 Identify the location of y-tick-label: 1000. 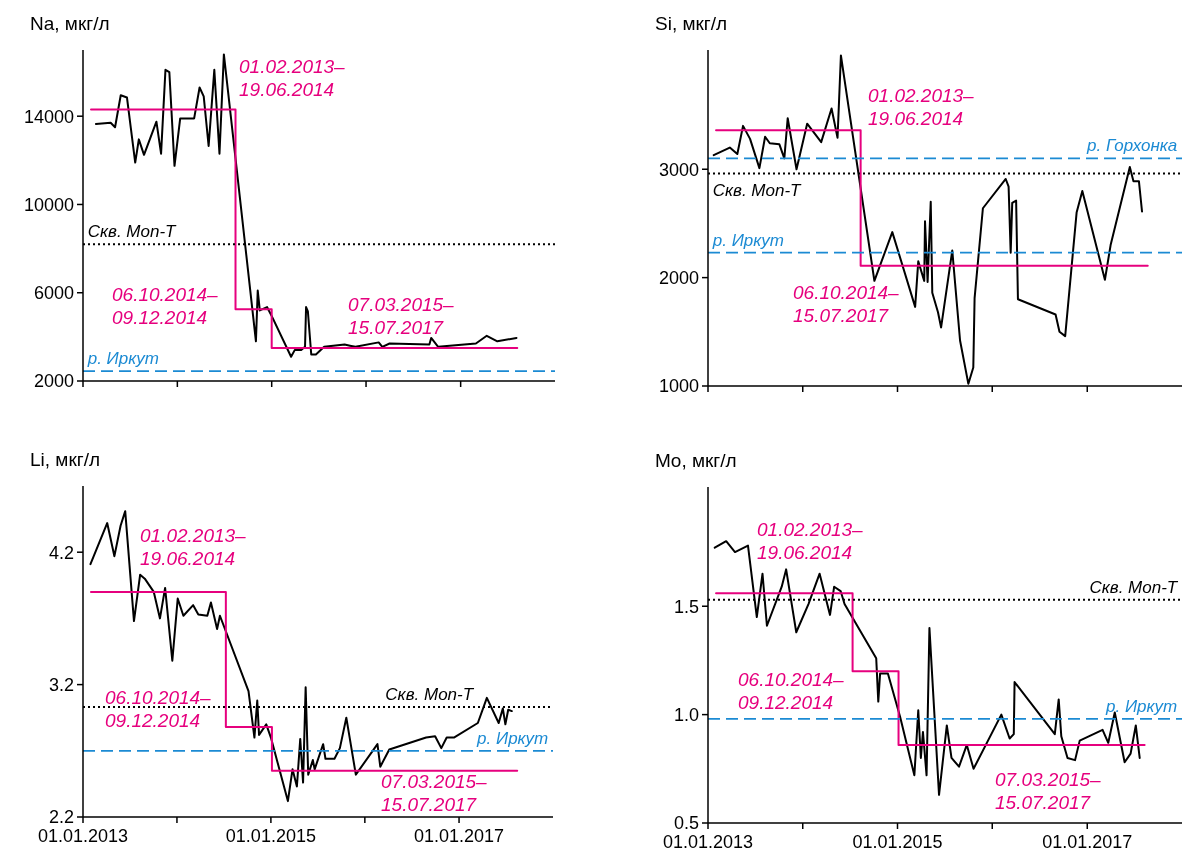
(678, 386).